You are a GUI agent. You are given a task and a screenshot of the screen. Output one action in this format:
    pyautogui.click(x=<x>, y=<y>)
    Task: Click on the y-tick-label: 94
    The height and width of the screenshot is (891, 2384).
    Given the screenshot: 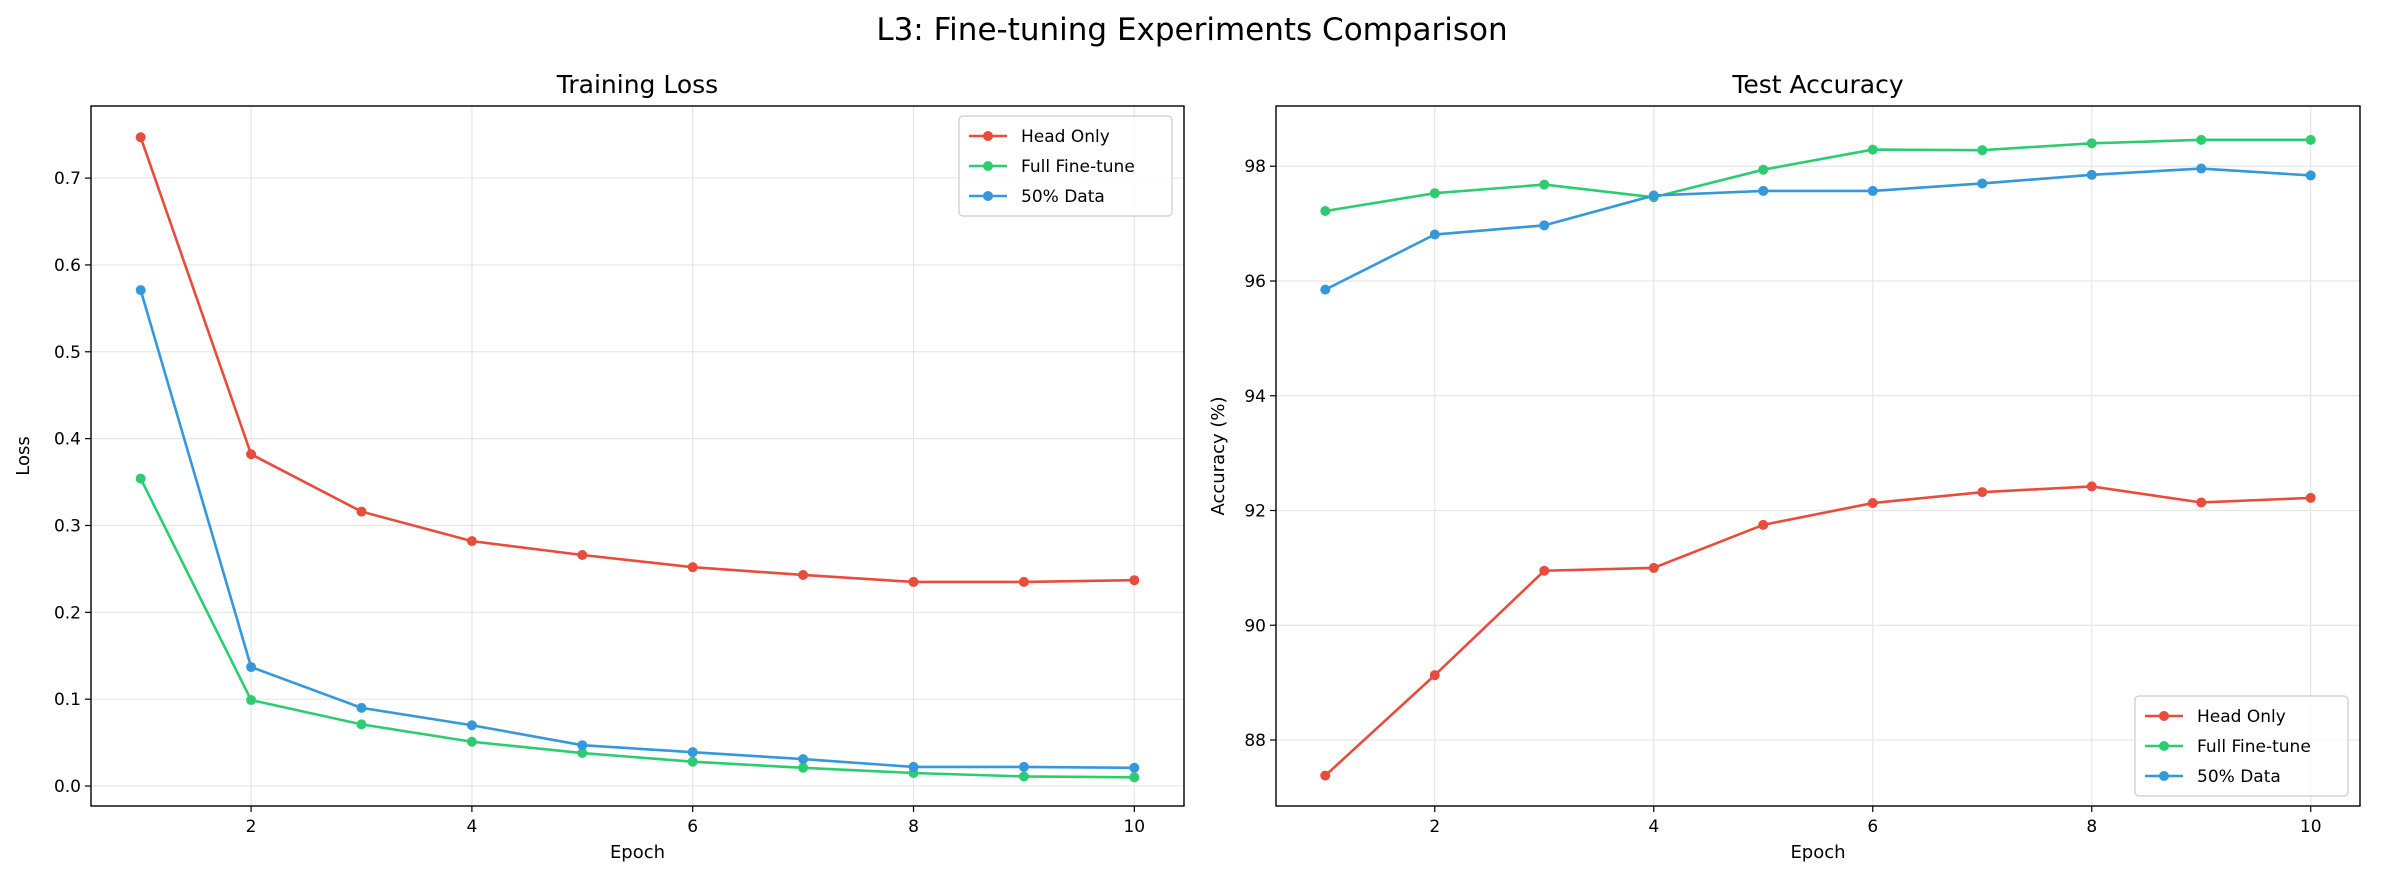 What is the action you would take?
    pyautogui.click(x=1255, y=397)
    